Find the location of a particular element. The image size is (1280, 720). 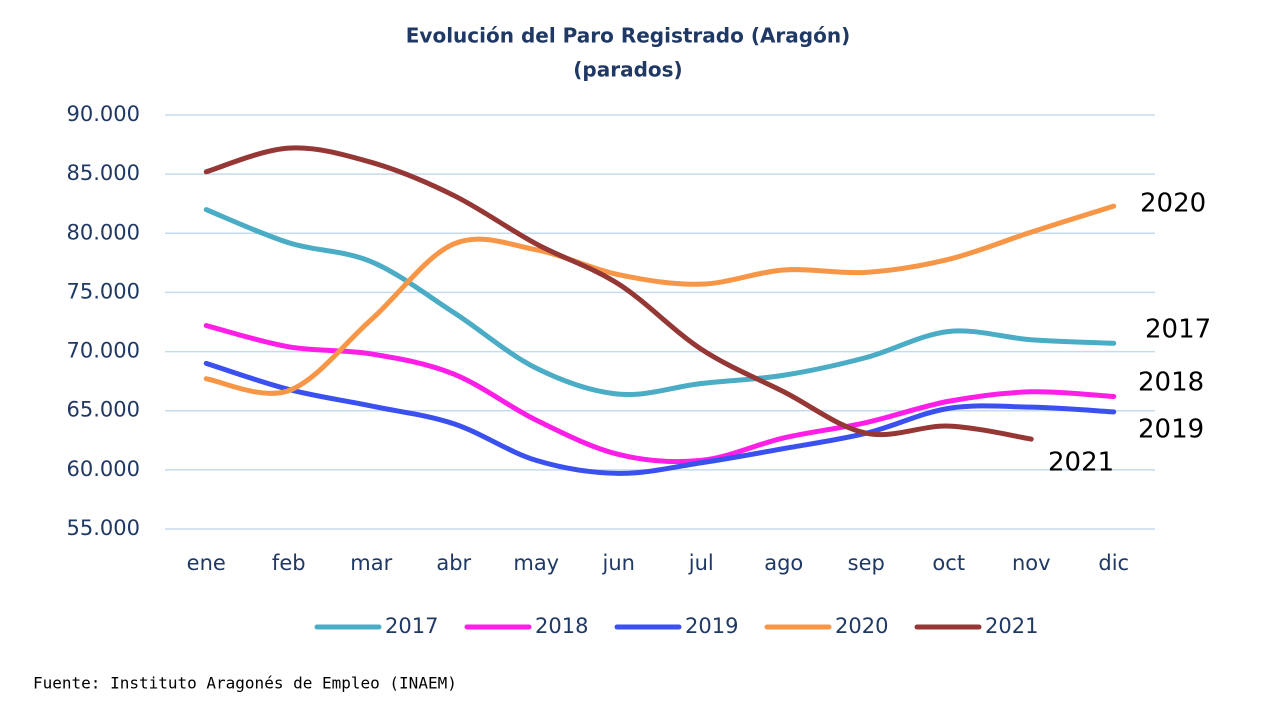

legend-label: 2021 is located at coordinates (1011, 626).